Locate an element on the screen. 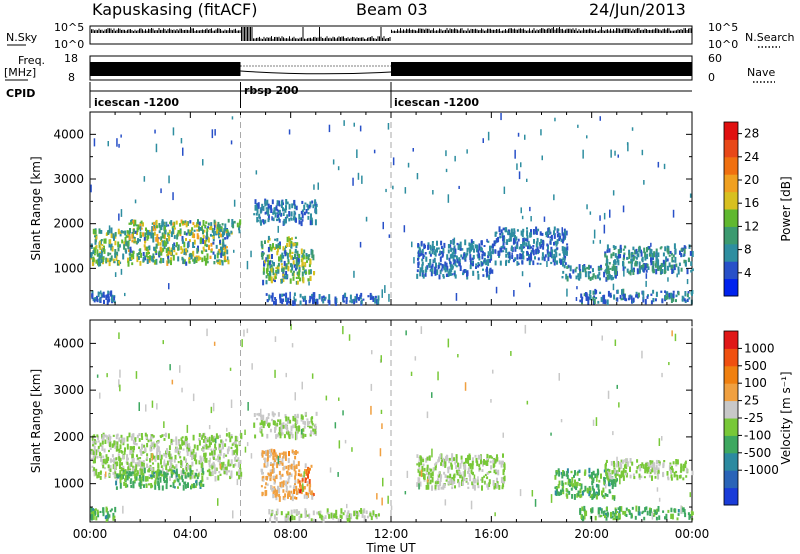  nave-tick-top: 60 is located at coordinates (715, 58).